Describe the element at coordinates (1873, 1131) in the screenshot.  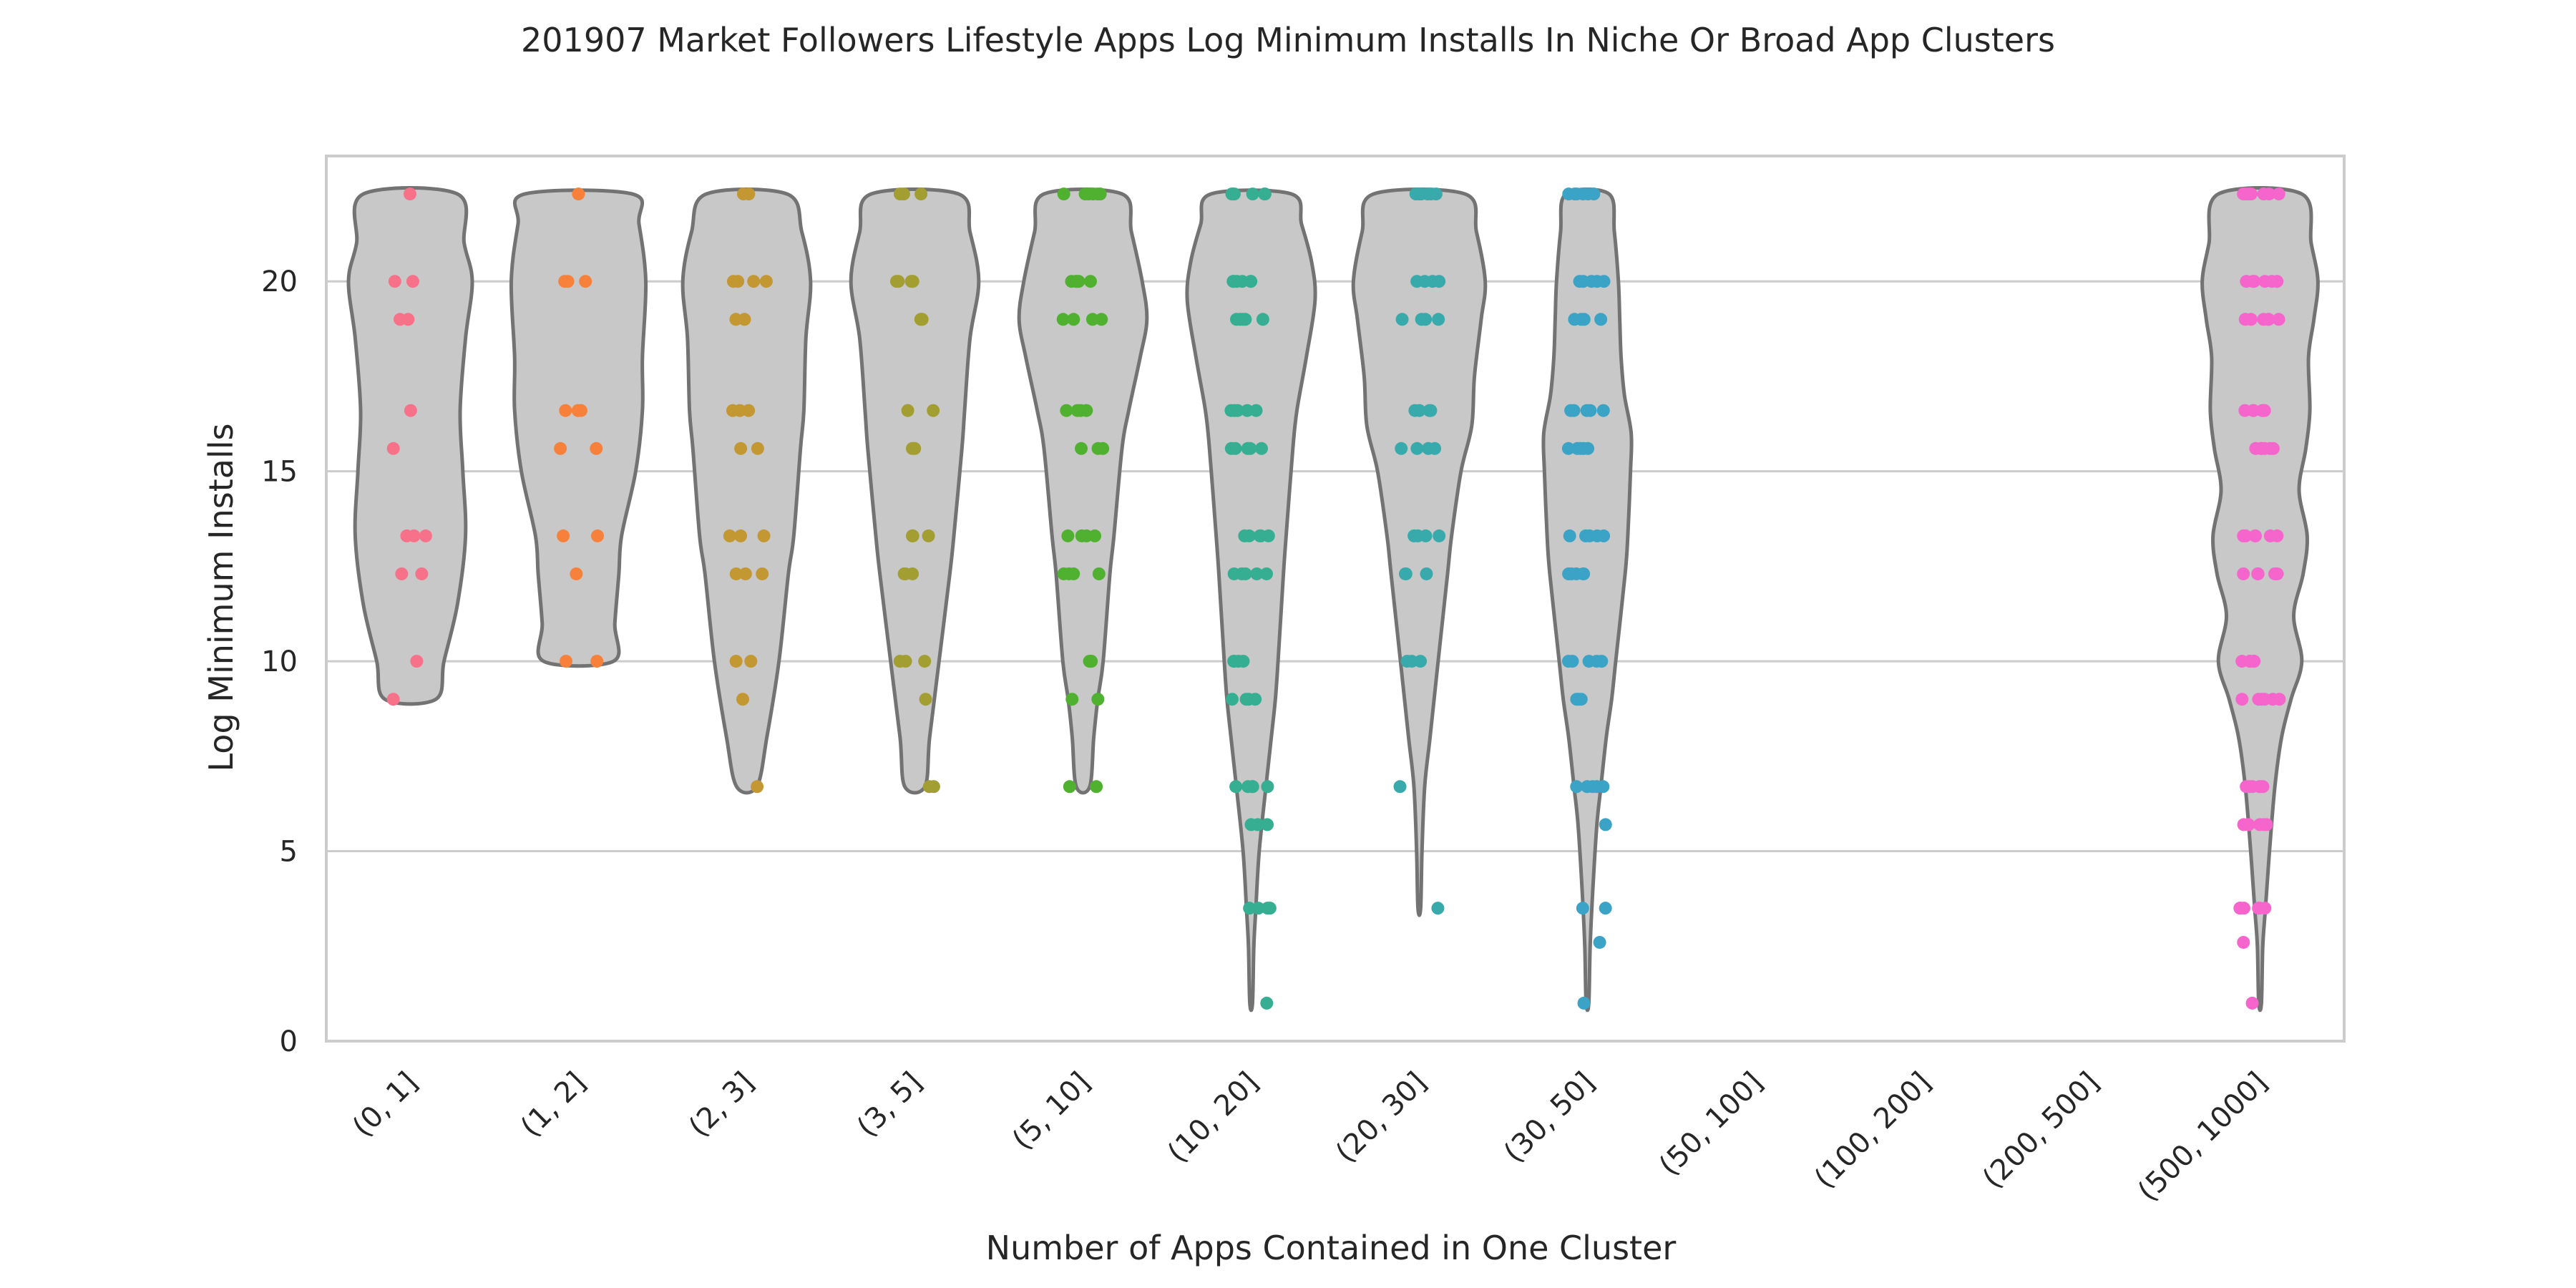
I see `x-tick-label: (100, 200]` at that location.